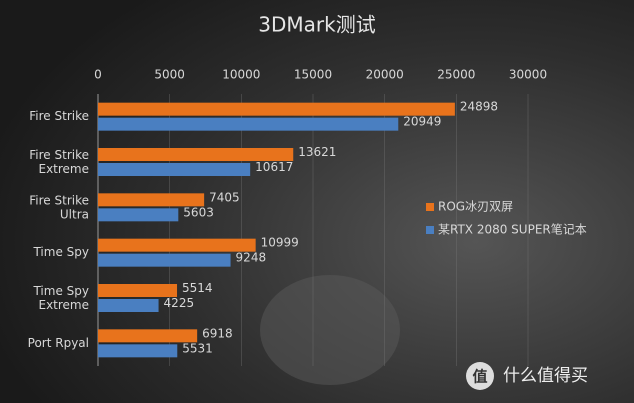  Describe the element at coordinates (512, 229) in the screenshot. I see `legend-label: 某RTX 2080 SUPER笔记本` at that location.